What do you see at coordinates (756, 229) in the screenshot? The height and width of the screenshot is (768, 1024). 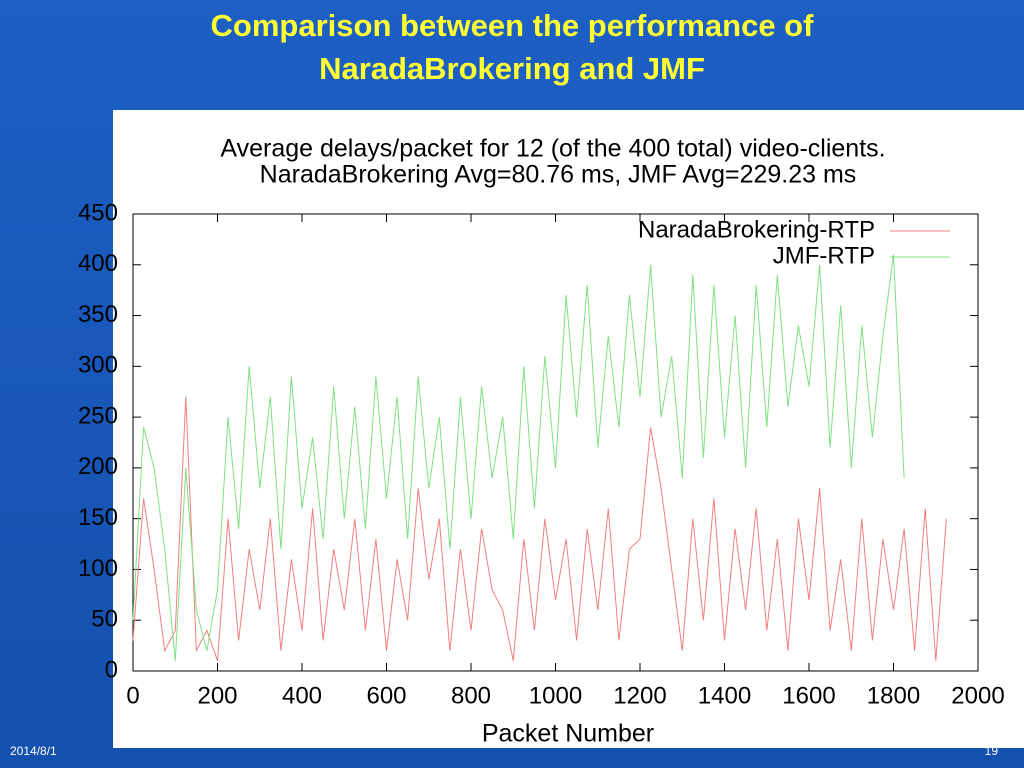 I see `legend-label: NaradaBrokering-RTP` at bounding box center [756, 229].